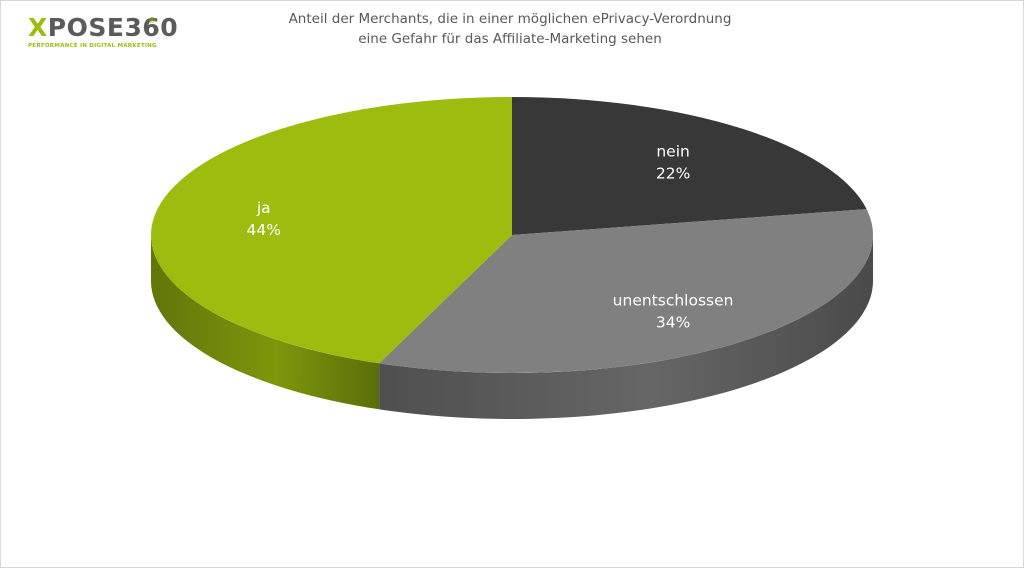 The width and height of the screenshot is (1024, 568). Describe the element at coordinates (673, 174) in the screenshot. I see `pie-value-label-nein: 22%` at that location.